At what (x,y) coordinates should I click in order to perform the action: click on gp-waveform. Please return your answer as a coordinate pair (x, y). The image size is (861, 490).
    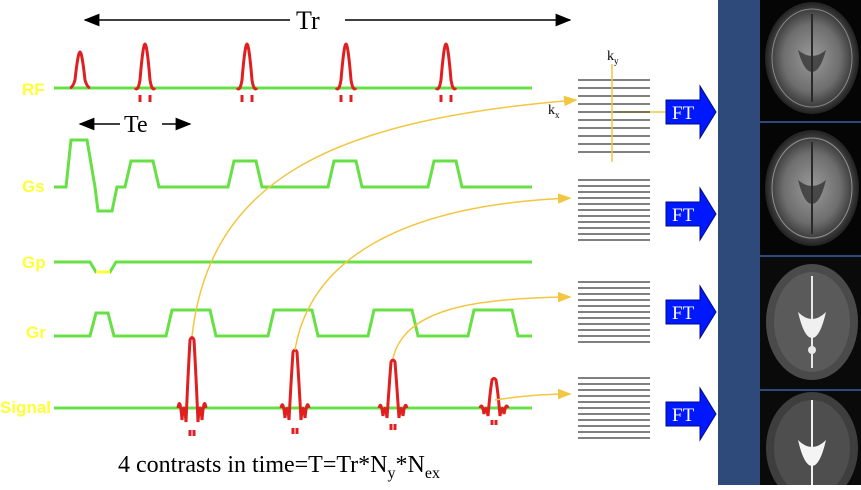
    Looking at the image, I should click on (293, 267).